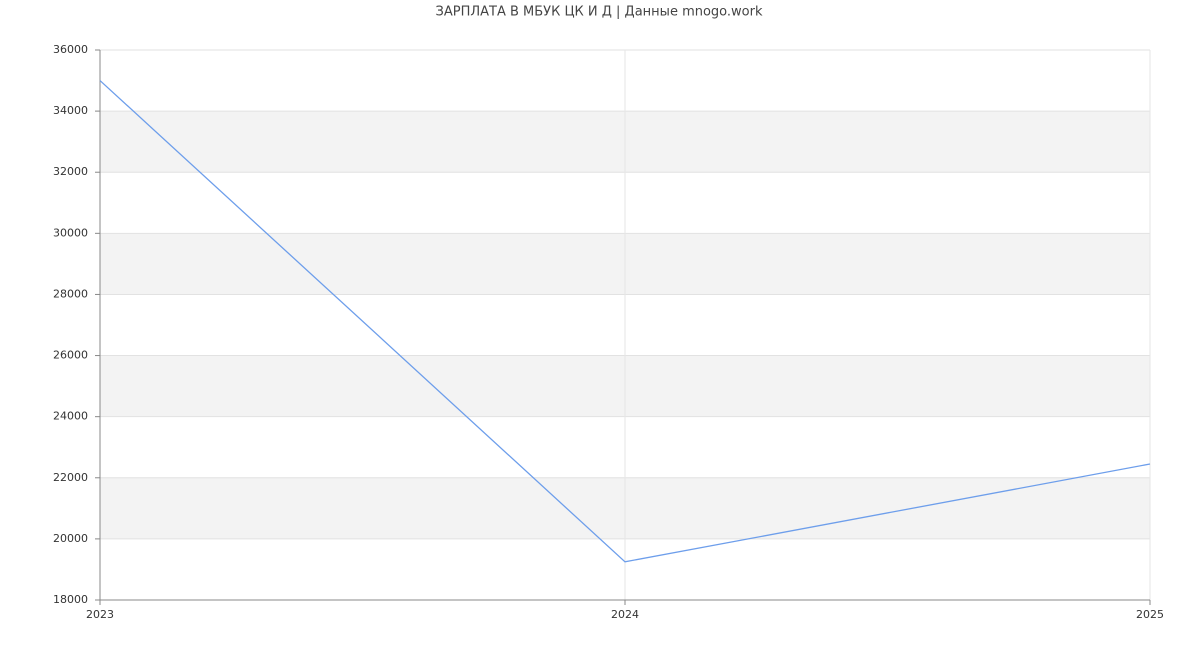 The image size is (1200, 650). I want to click on x-tick-label: 2024, so click(625, 614).